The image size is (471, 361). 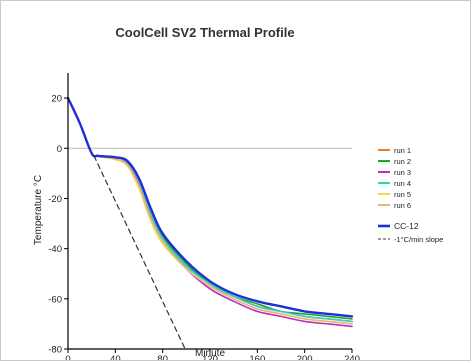 What do you see at coordinates (402, 183) in the screenshot?
I see `legend-label-4: run 4` at bounding box center [402, 183].